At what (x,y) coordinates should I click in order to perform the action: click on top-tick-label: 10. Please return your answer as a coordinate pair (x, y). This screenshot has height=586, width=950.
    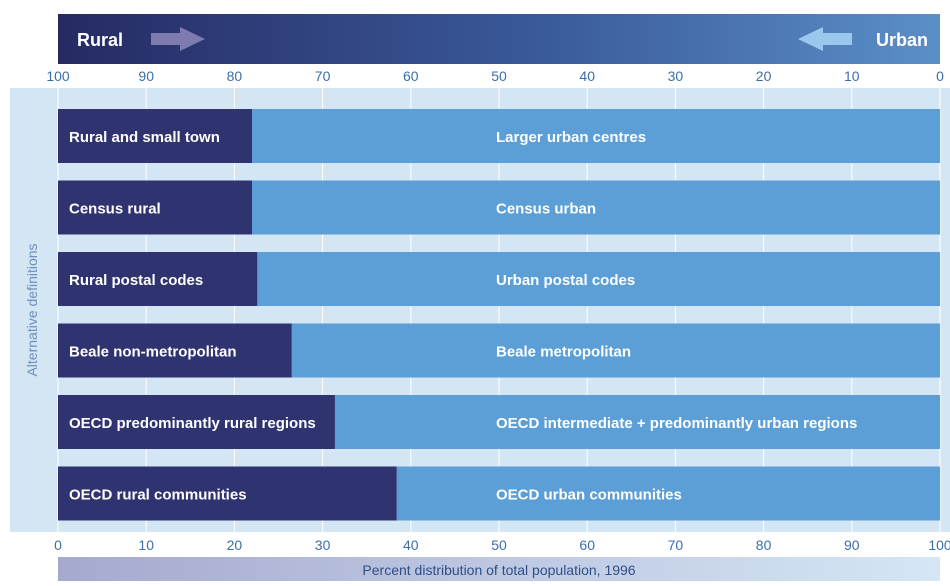
    Looking at the image, I should click on (852, 76).